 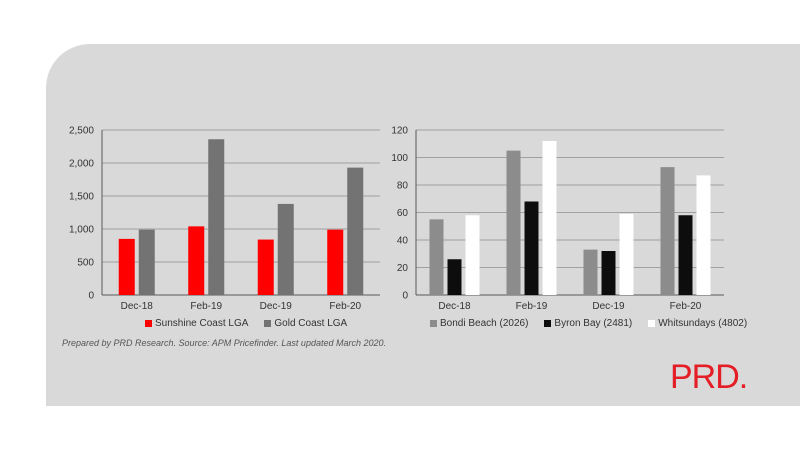 What do you see at coordinates (709, 377) in the screenshot?
I see `prd-logo: PRD.` at bounding box center [709, 377].